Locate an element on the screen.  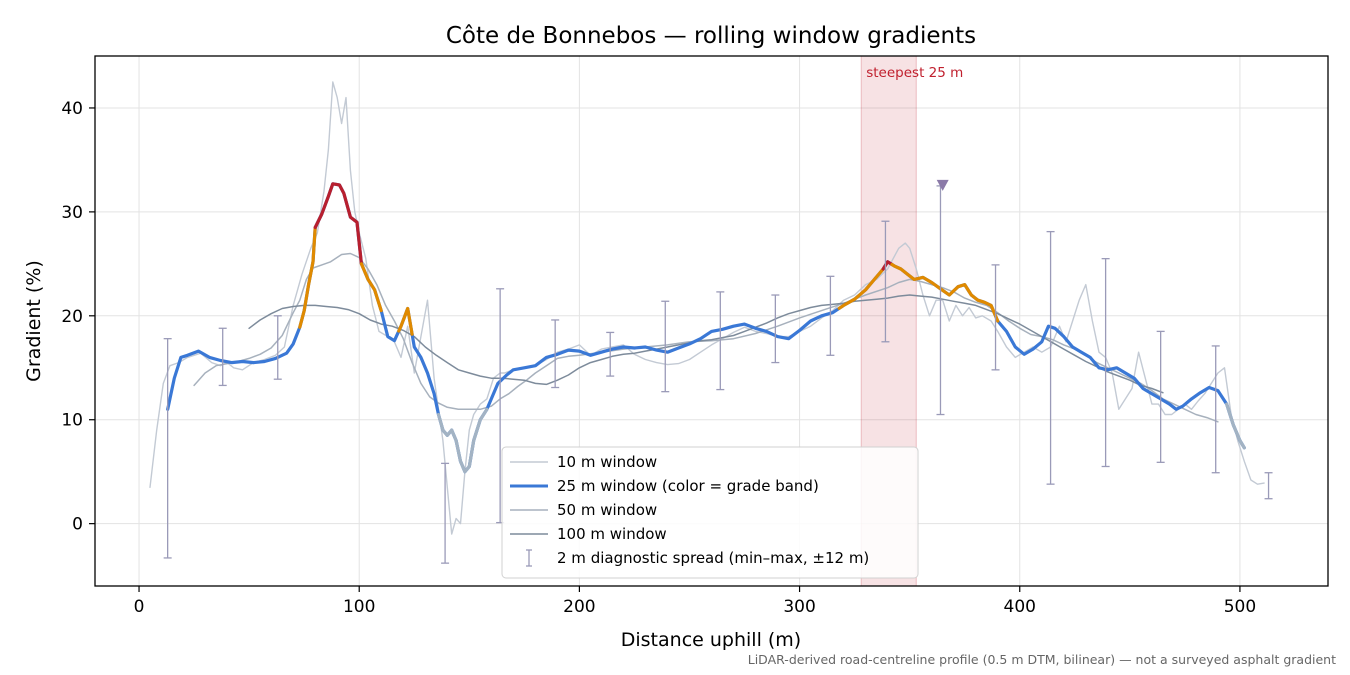
x-tick-label: 200 is located at coordinates (579, 607).